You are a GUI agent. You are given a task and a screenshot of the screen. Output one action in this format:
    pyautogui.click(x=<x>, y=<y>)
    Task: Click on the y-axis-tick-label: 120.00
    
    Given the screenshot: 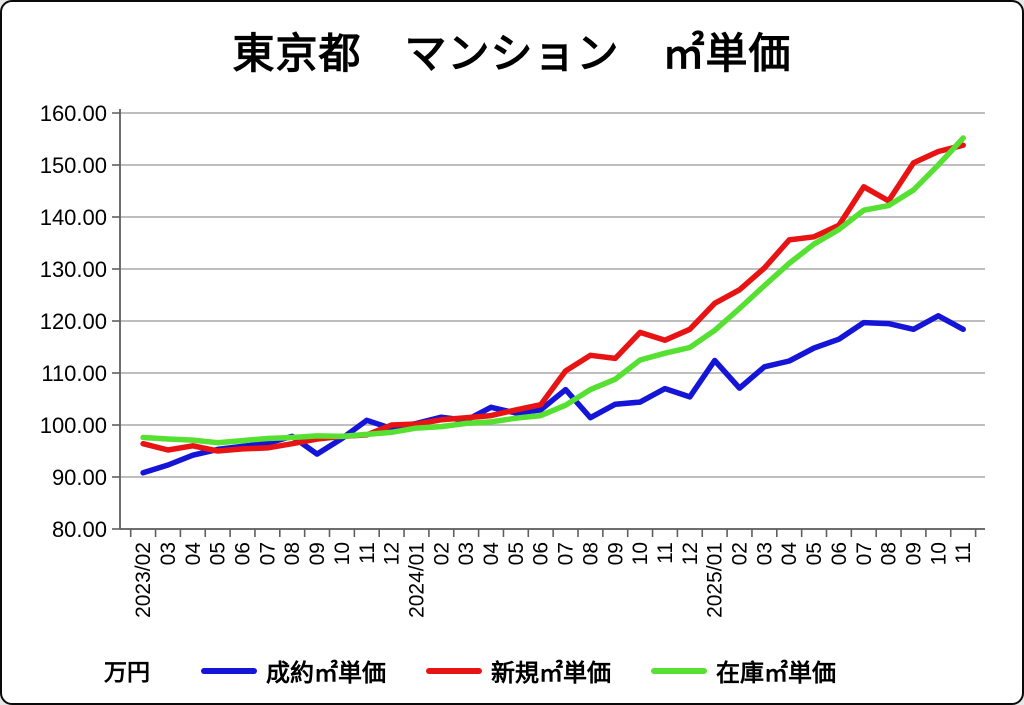 What is the action you would take?
    pyautogui.click(x=73, y=321)
    